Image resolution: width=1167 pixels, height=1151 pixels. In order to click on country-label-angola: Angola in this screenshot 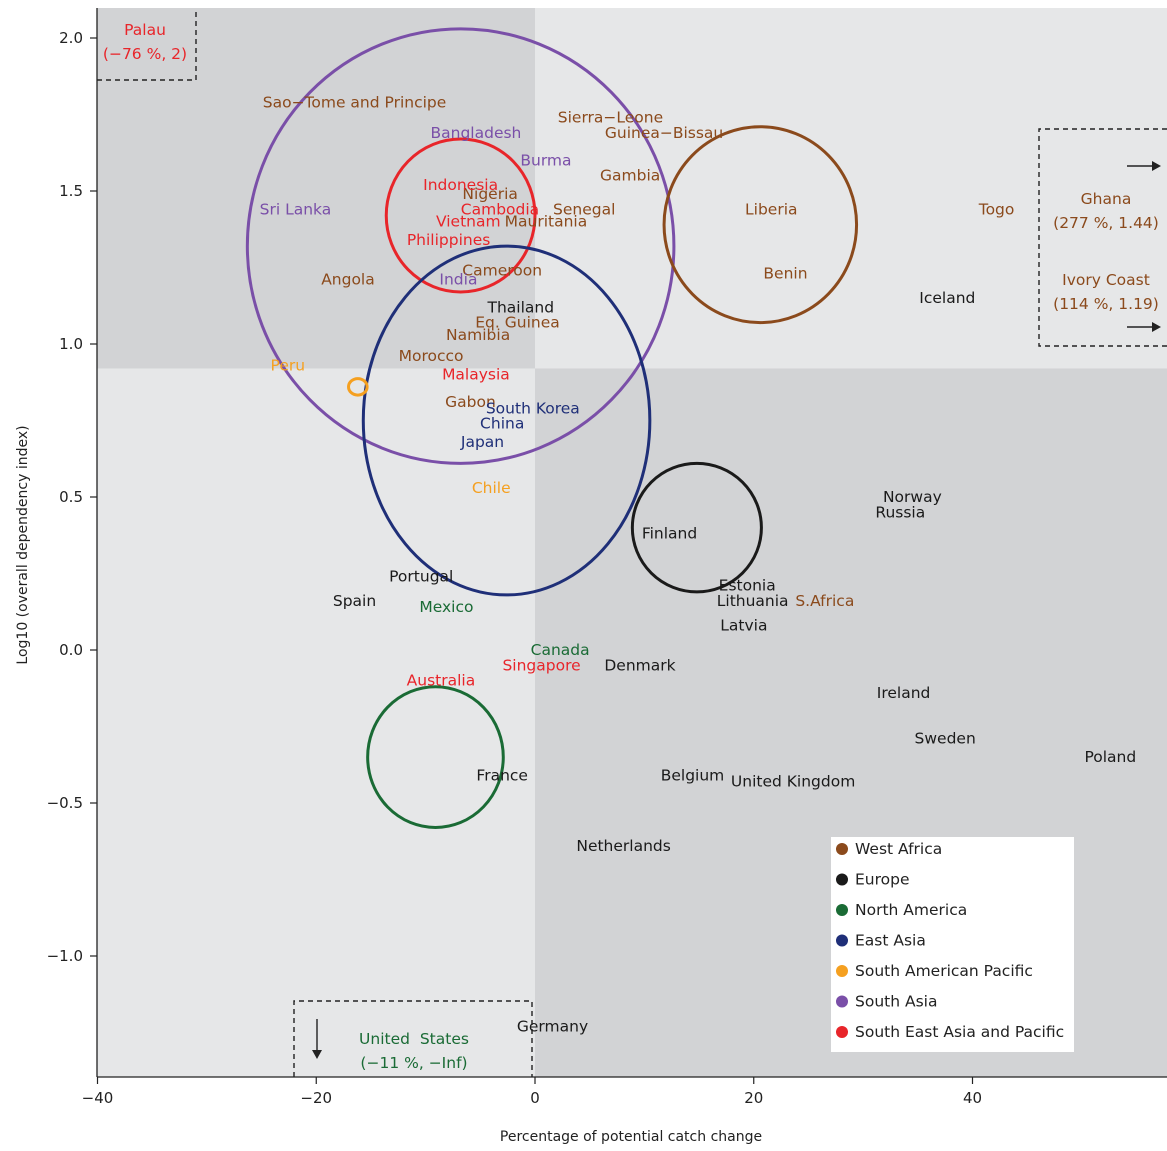, I will do `click(348, 280)`.